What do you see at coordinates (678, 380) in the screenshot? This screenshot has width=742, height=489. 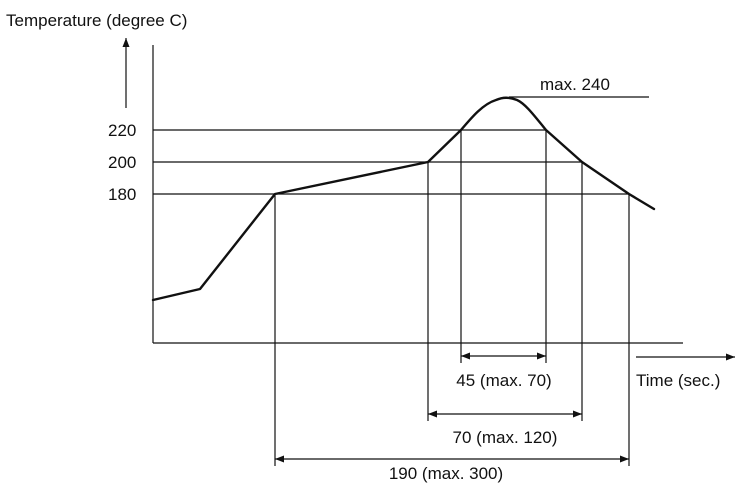 I see `x-axis-label: Time (sec.)` at bounding box center [678, 380].